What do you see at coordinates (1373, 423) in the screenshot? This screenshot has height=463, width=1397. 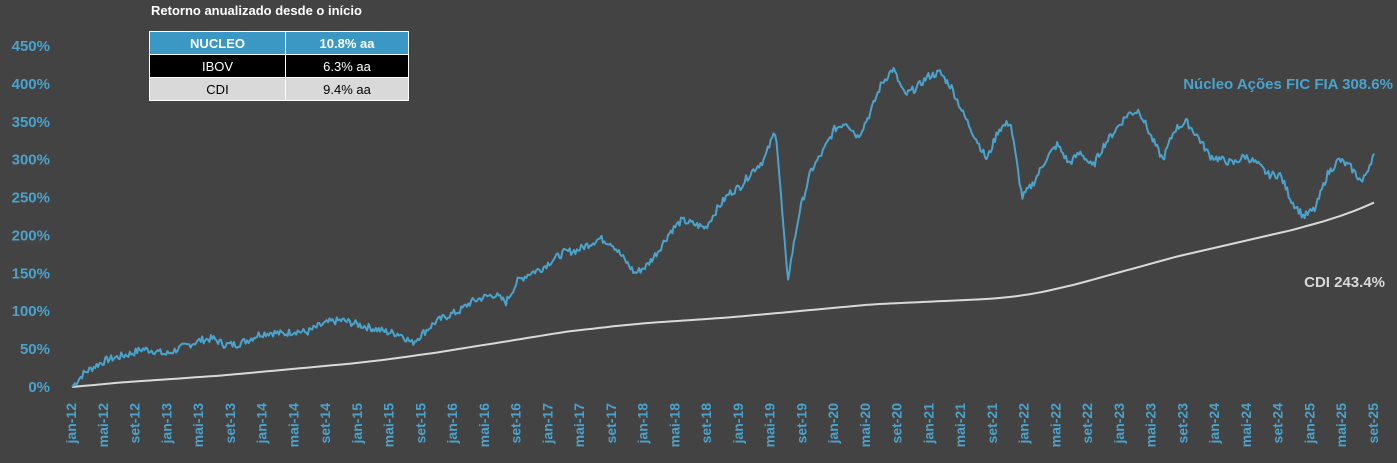 I see `x-tick-label: set-25` at bounding box center [1373, 423].